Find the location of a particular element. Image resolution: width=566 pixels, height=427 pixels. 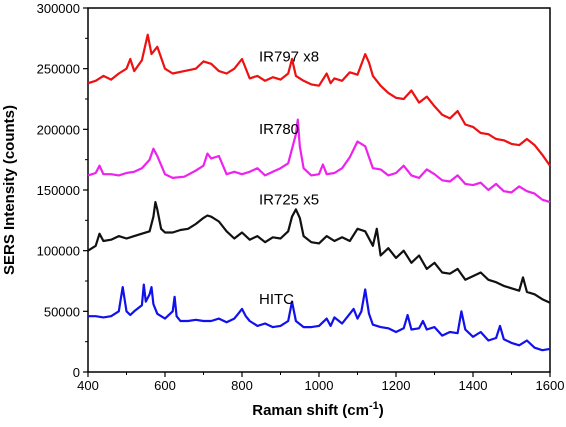

x-tick-label: 1000 is located at coordinates (319, 385).